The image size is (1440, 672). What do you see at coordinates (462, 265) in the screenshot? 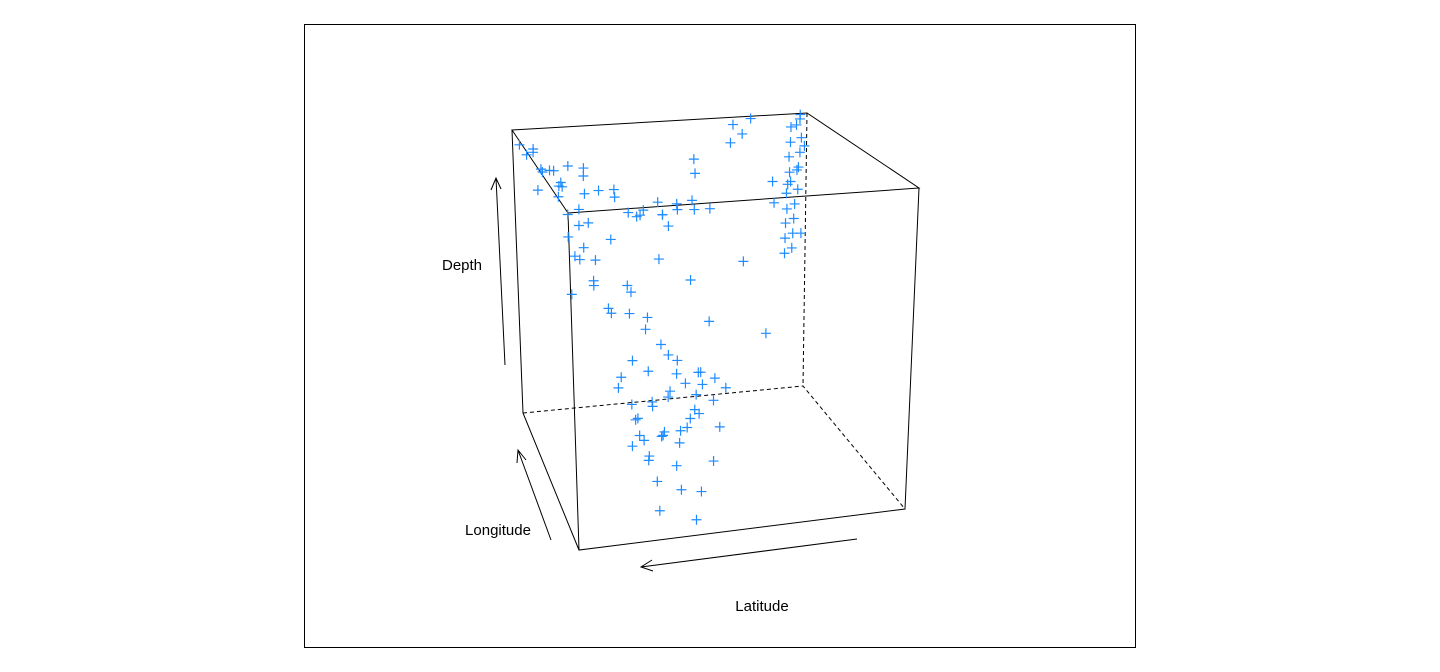
I see `z-axis-label: Depth` at bounding box center [462, 265].